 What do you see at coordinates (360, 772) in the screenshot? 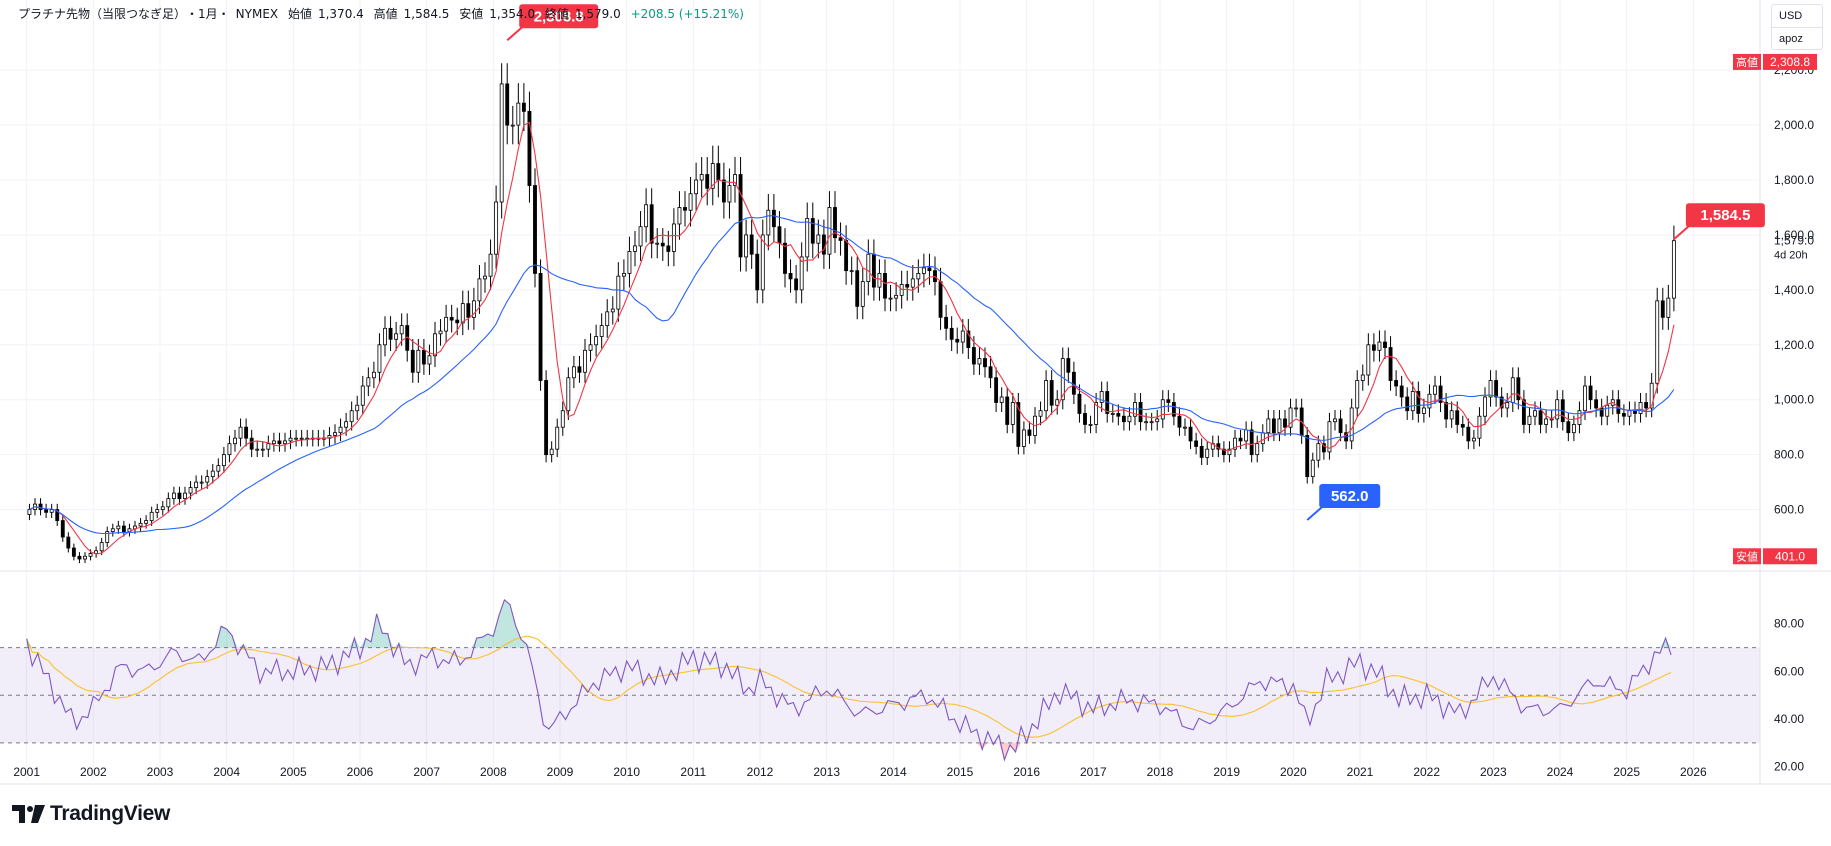
I see `time-axis-label: 2006` at bounding box center [360, 772].